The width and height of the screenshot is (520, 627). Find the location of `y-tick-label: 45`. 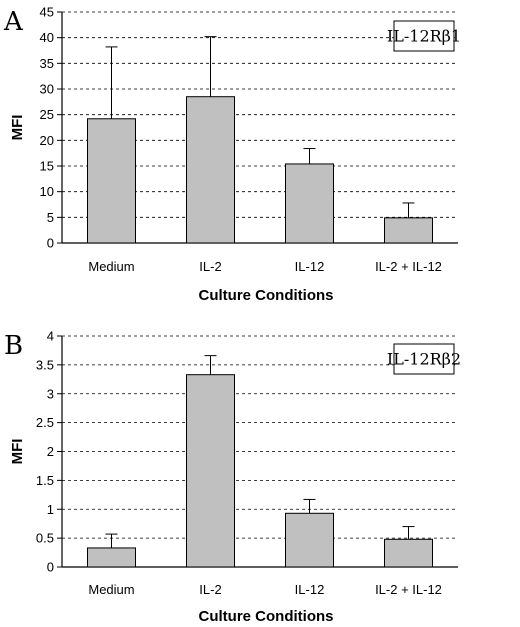

y-tick-label: 45 is located at coordinates (47, 12).